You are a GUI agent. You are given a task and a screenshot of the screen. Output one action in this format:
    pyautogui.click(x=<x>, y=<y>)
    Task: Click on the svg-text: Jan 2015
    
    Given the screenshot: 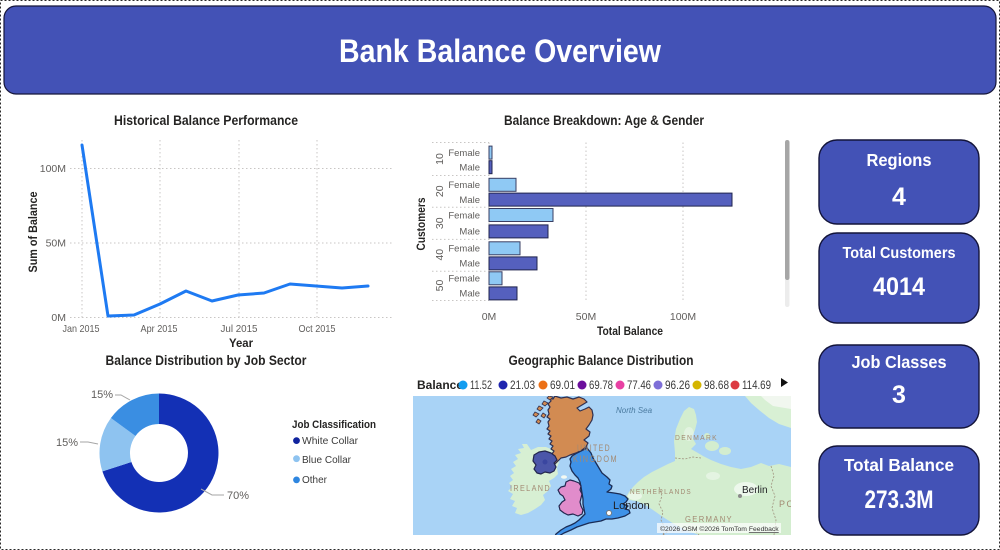 What is the action you would take?
    pyautogui.click(x=81, y=329)
    